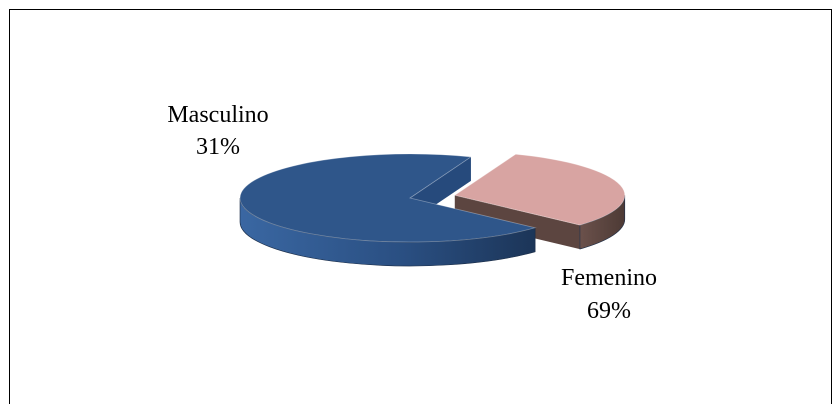 This screenshot has height=404, width=835. What do you see at coordinates (388, 198) in the screenshot?
I see `femenino-slice` at bounding box center [388, 198].